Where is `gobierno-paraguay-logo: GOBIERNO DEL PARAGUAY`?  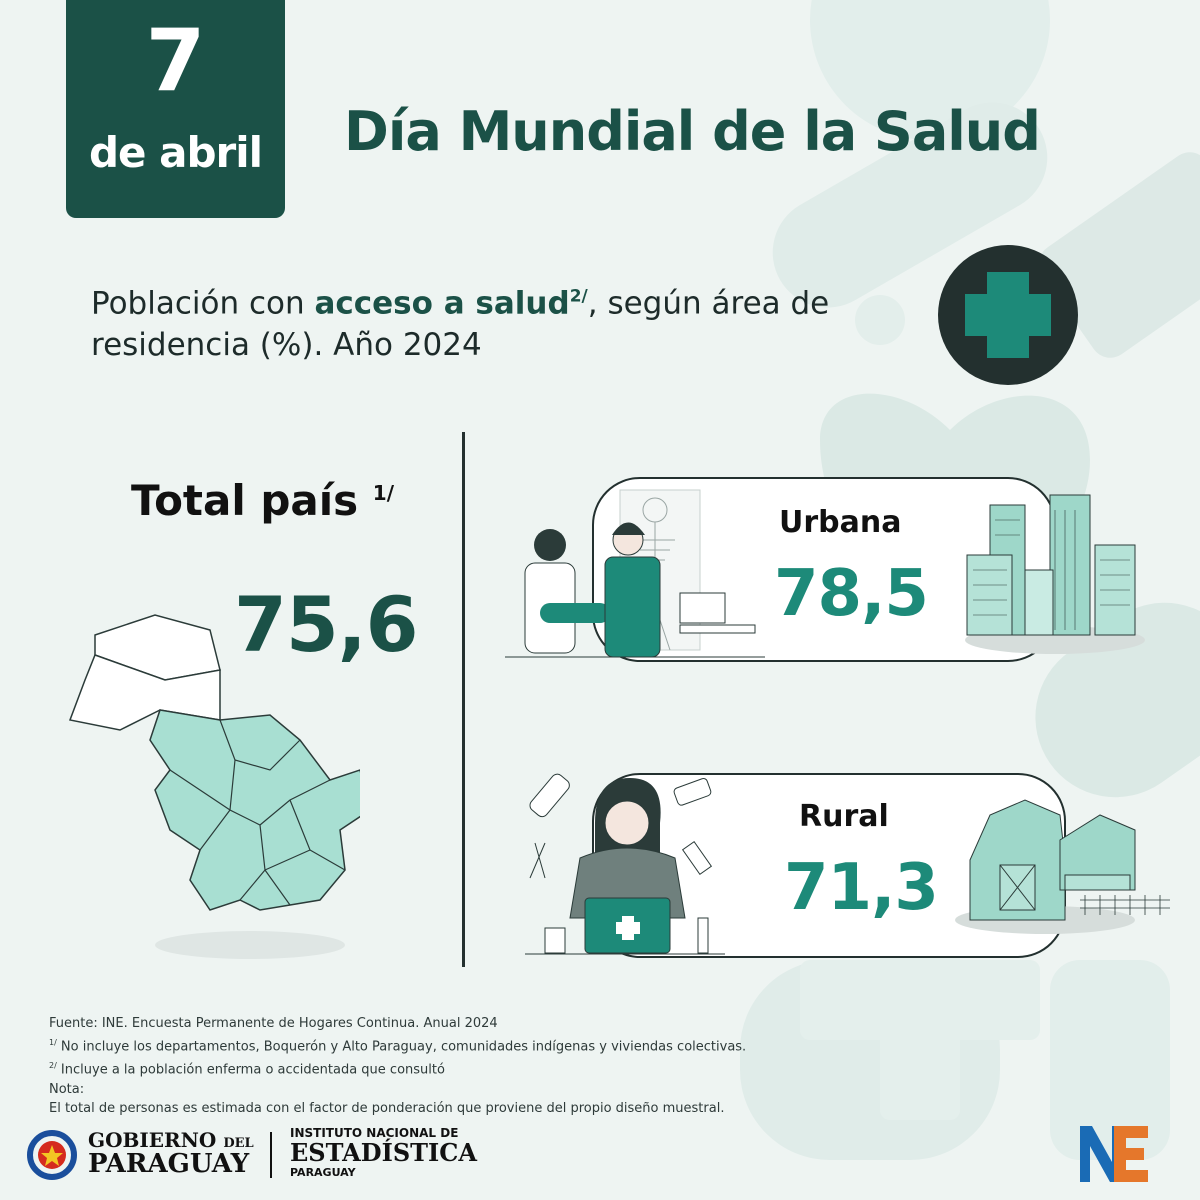
gobierno-paraguay-logo: GOBIERNO DEL PARAGUAY is located at coordinates (171, 1153).